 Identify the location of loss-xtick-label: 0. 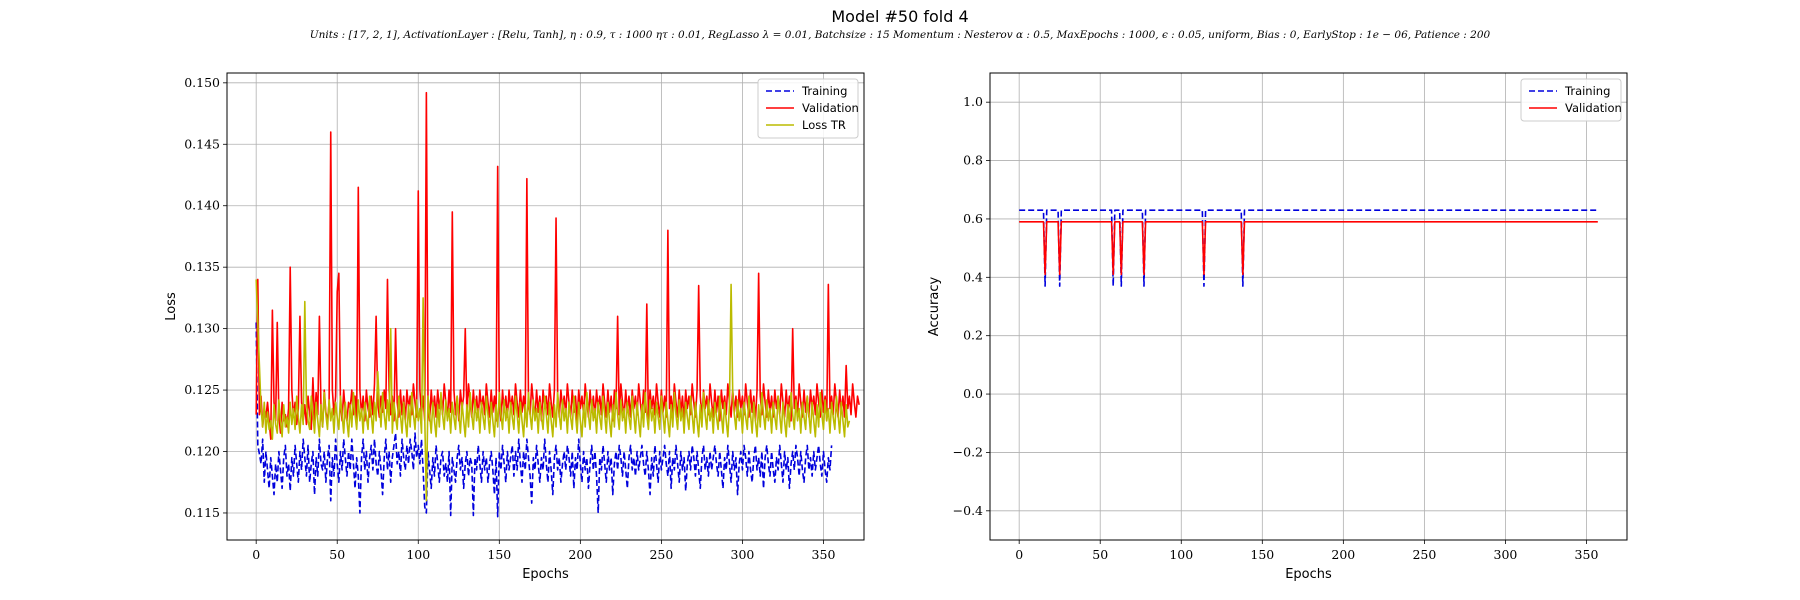
(256, 554).